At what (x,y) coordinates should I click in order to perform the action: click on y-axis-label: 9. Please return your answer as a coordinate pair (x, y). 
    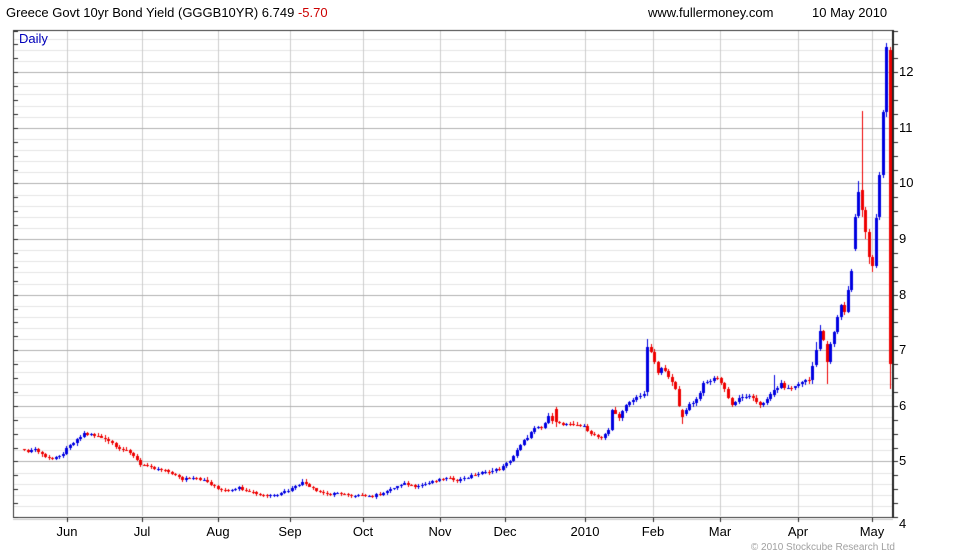
    Looking at the image, I should click on (903, 238).